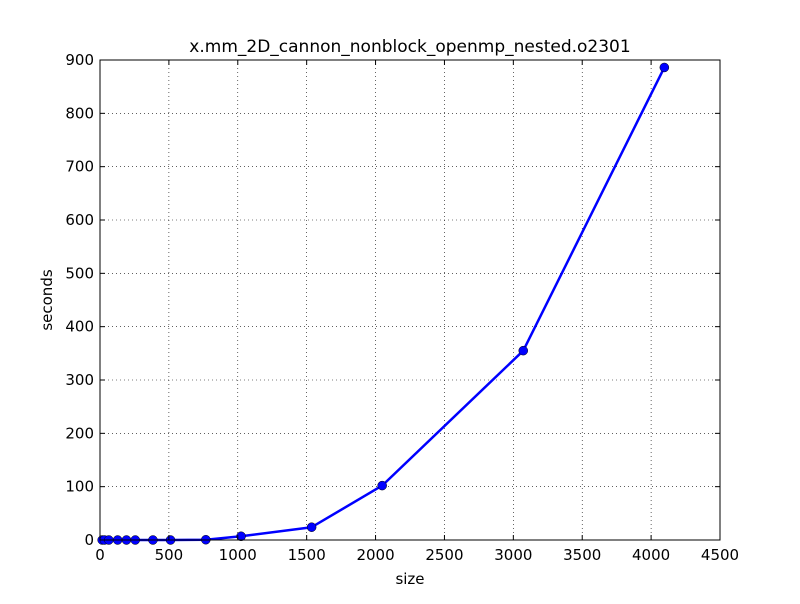  What do you see at coordinates (79, 60) in the screenshot?
I see `y-tick-label: 900` at bounding box center [79, 60].